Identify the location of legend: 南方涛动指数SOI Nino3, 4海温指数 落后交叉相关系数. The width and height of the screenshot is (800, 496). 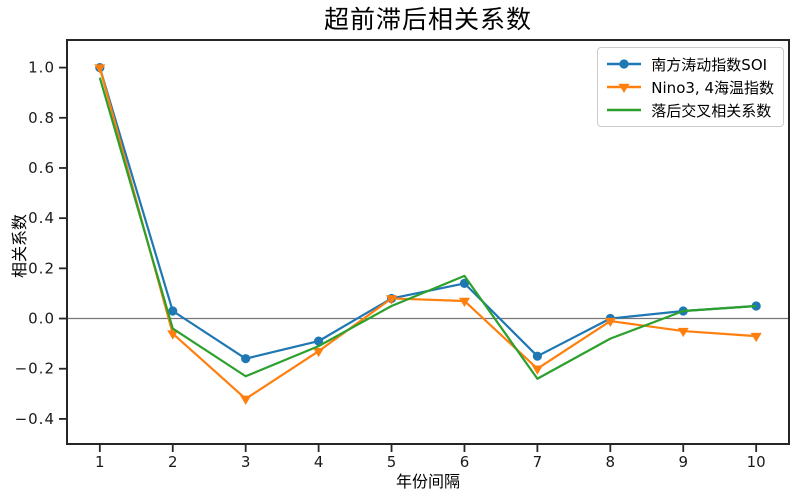
(690, 87).